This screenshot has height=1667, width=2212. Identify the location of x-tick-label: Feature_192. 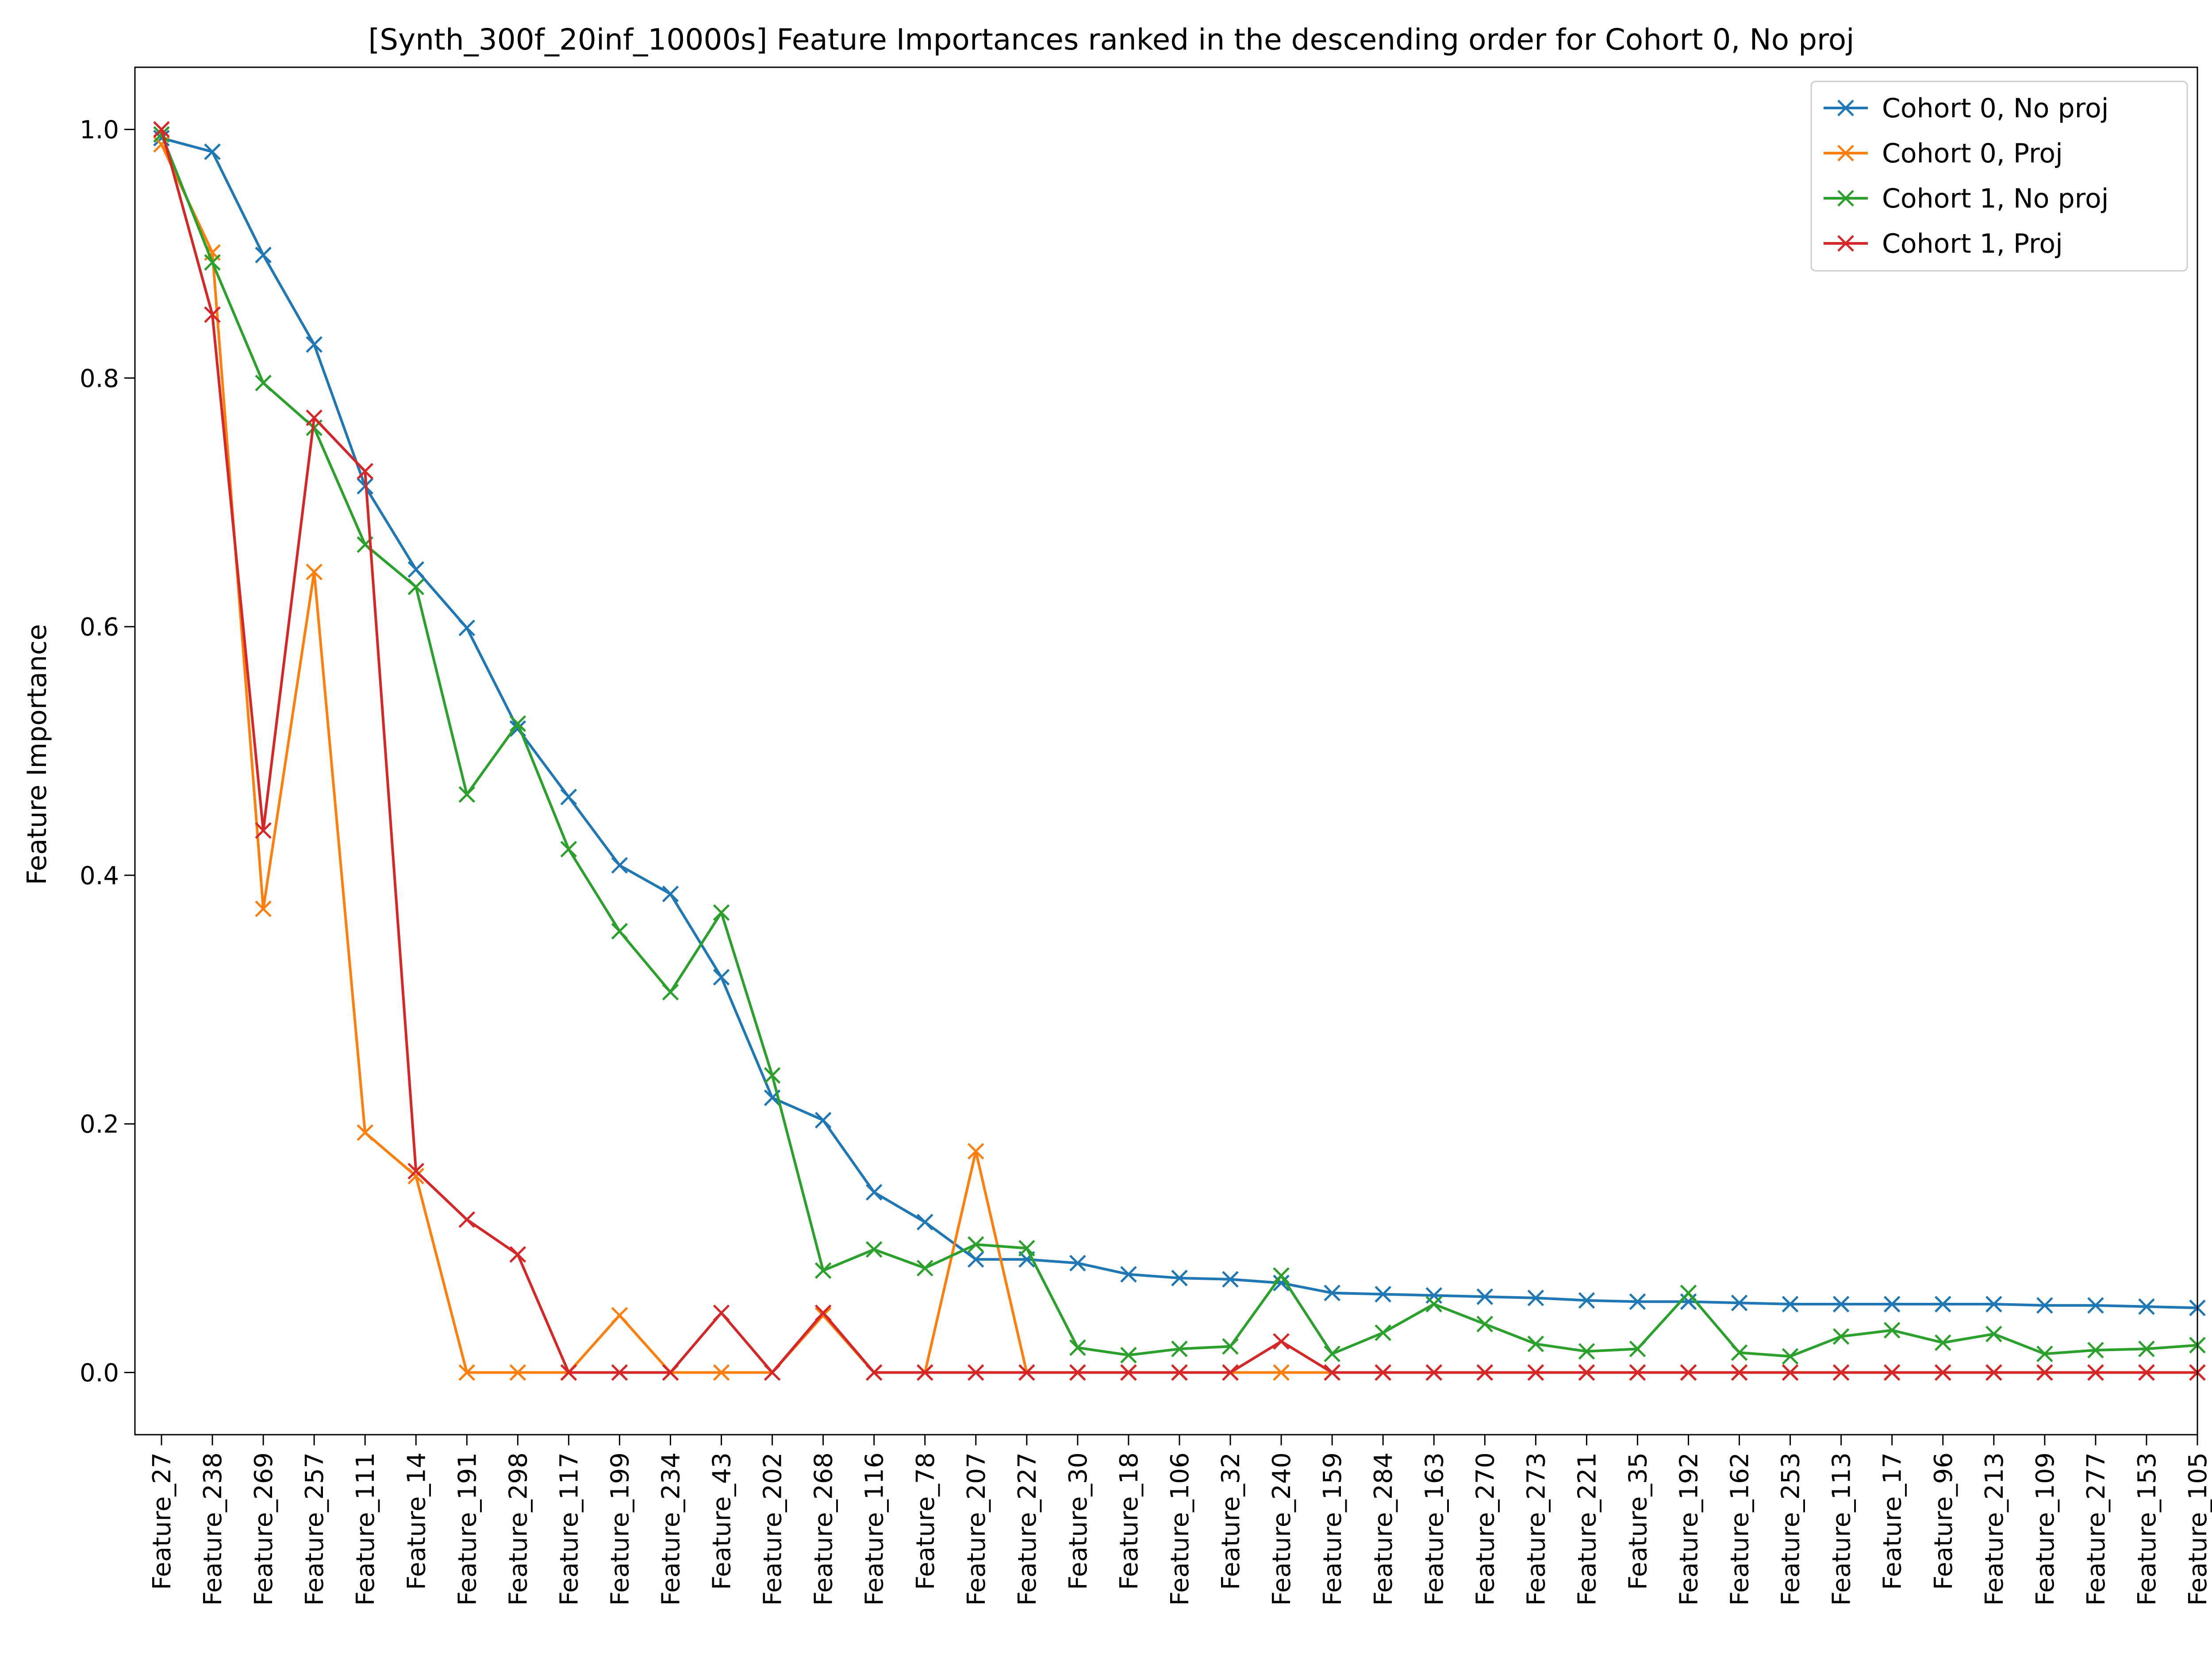
(1689, 1529).